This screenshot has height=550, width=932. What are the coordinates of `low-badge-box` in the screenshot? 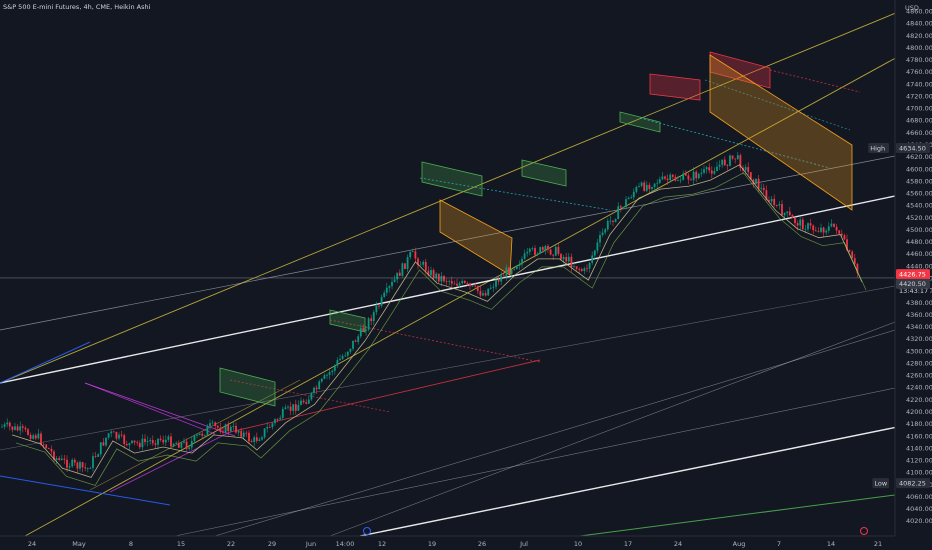 It's located at (913, 483).